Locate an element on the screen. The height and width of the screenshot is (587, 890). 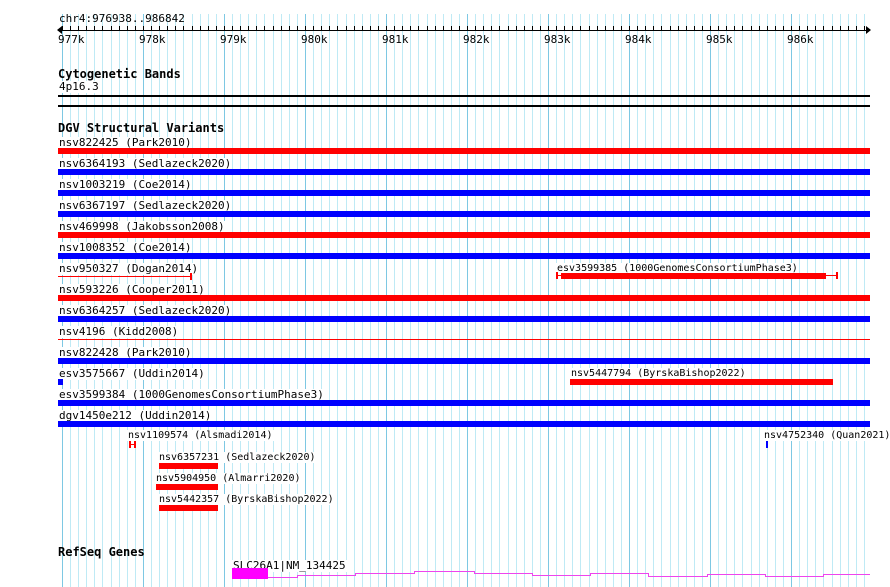
coordinate-ruler is located at coordinates (445, 31).